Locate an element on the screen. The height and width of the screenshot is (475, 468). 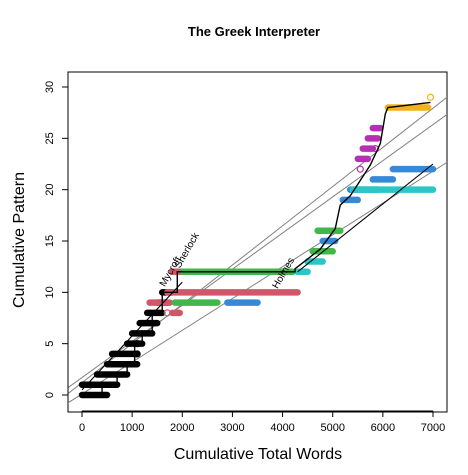
y-tick-label: 0 is located at coordinates (50, 395).